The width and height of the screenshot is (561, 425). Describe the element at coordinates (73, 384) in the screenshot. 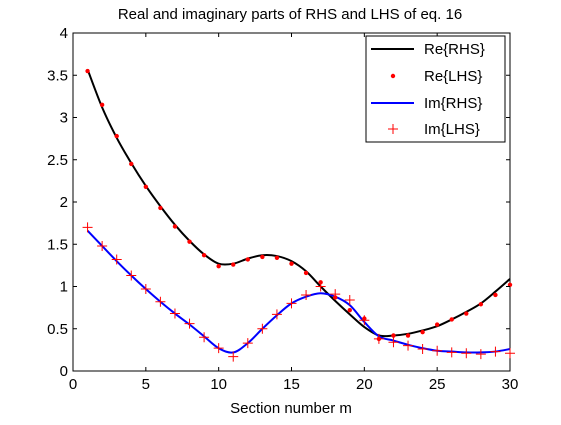

I see `x-tick-label: 0` at that location.